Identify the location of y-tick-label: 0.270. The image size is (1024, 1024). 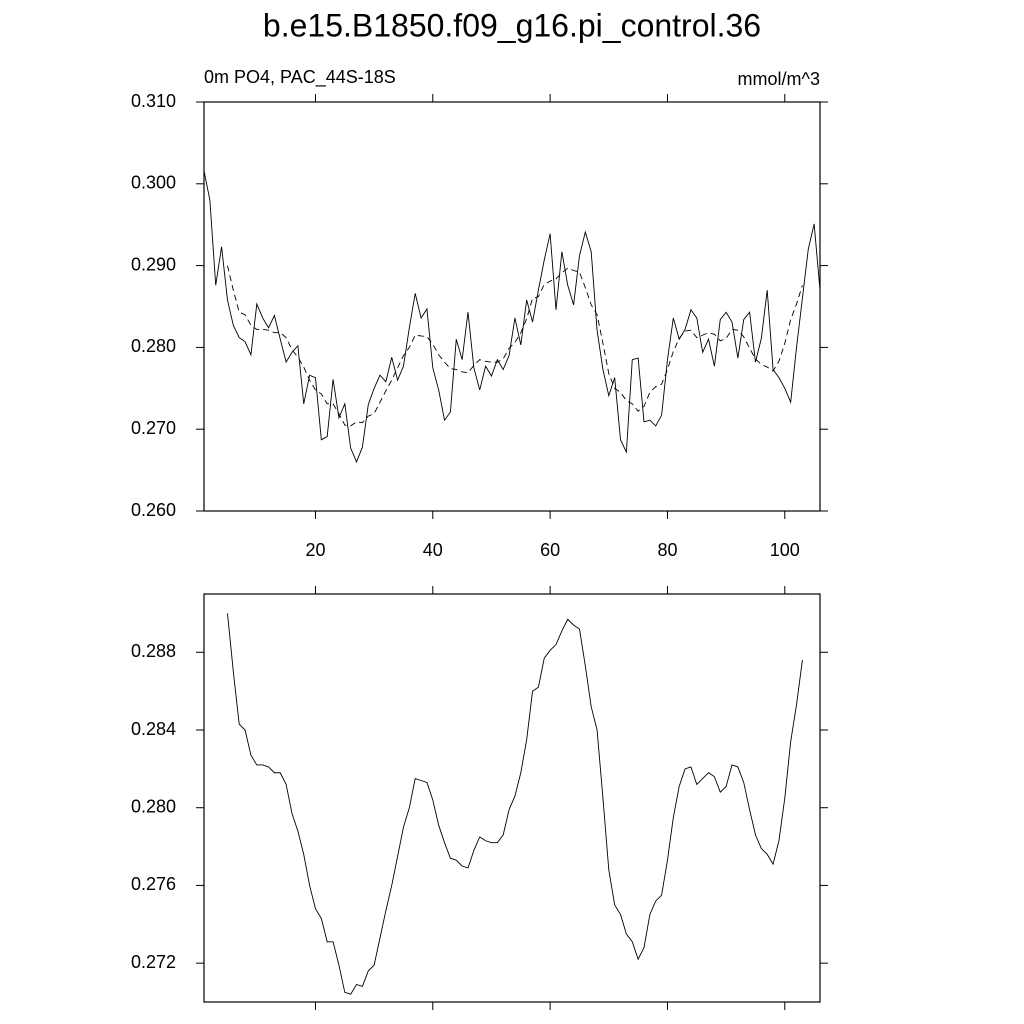
(153, 428).